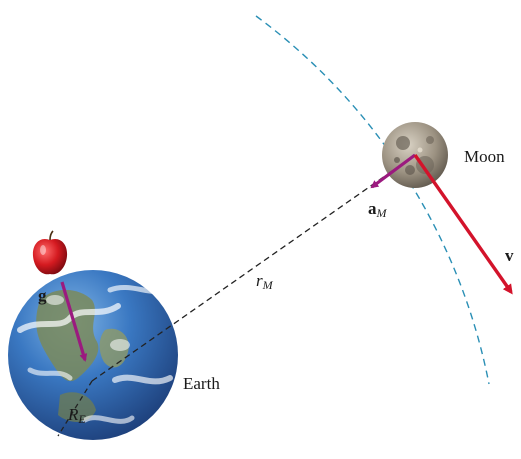 The width and height of the screenshot is (521, 459). I want to click on earth-radius-label: RE, so click(77, 415).